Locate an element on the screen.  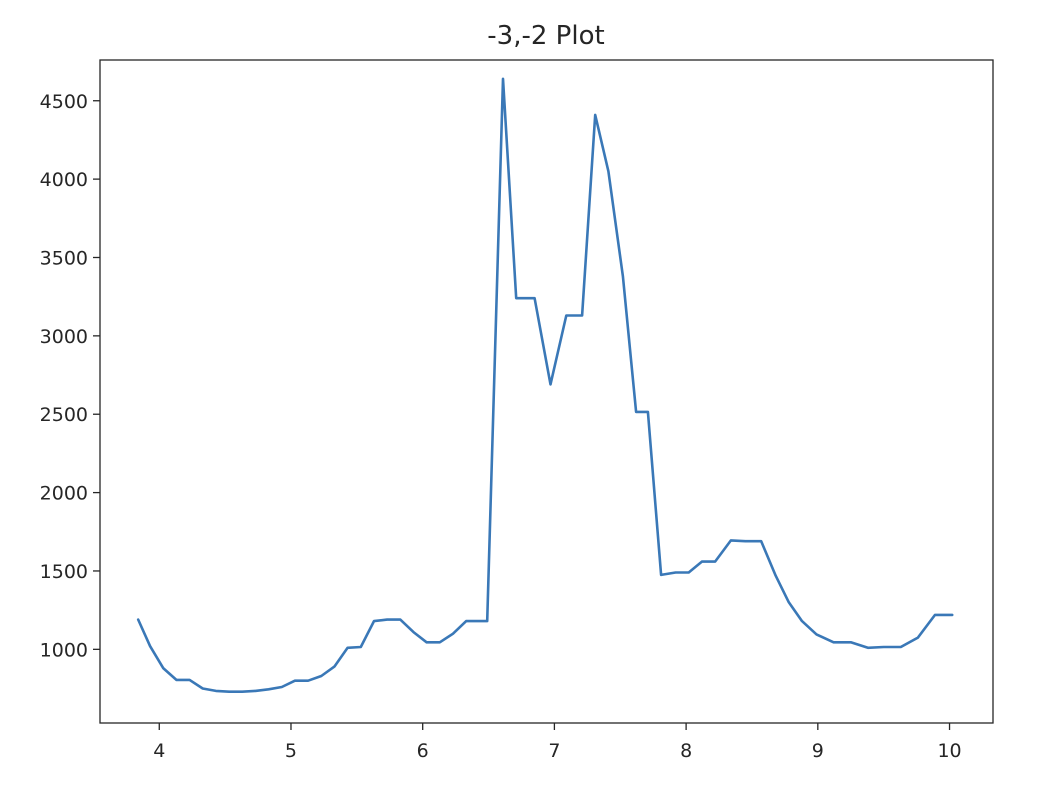
y-tick-label: 1500 is located at coordinates (64, 572).